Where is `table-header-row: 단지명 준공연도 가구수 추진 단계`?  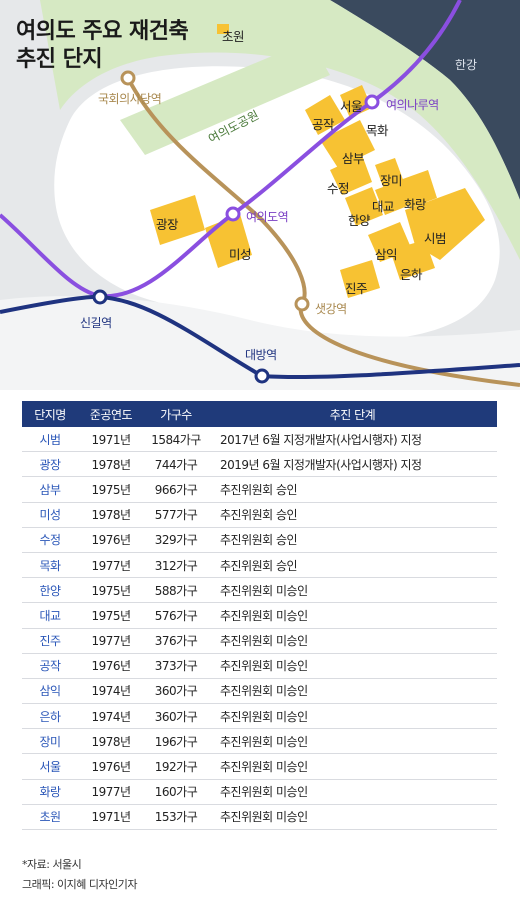 table-header-row: 단지명 준공연도 가구수 추진 단계 is located at coordinates (259, 414).